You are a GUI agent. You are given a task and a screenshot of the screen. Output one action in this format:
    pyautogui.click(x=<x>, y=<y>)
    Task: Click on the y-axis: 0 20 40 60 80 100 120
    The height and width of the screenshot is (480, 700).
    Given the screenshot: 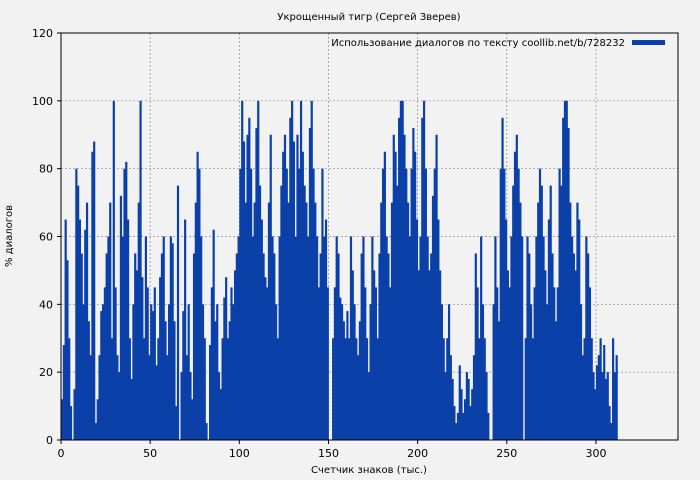 What is the action you would take?
    pyautogui.click(x=46, y=237)
    